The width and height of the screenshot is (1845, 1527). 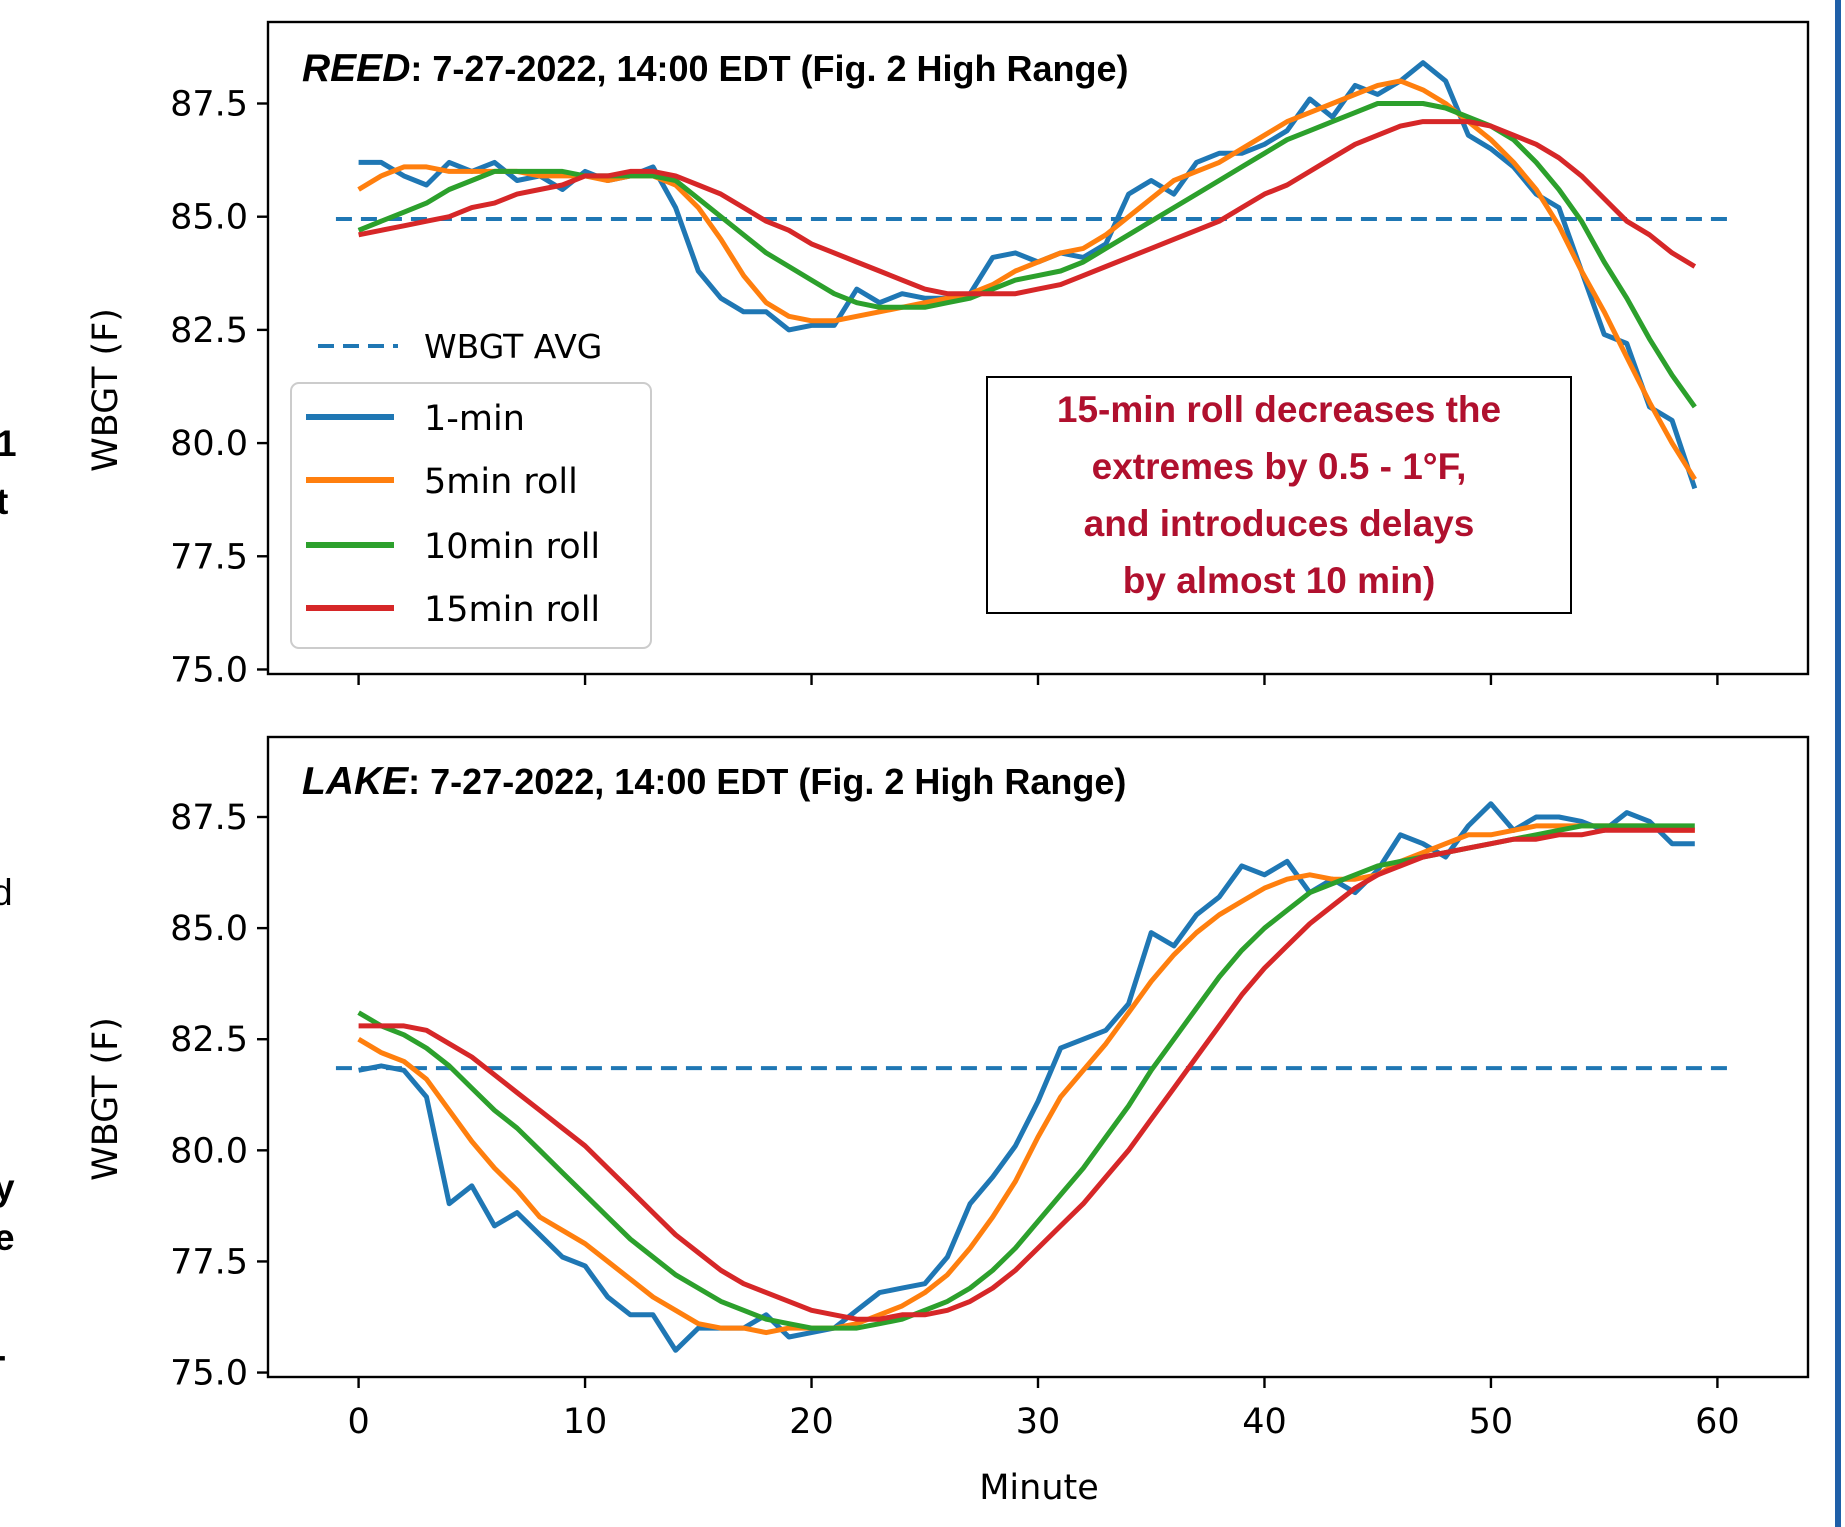 What do you see at coordinates (1717, 1422) in the screenshot?
I see `lake-x-tick-label-6: 60` at bounding box center [1717, 1422].